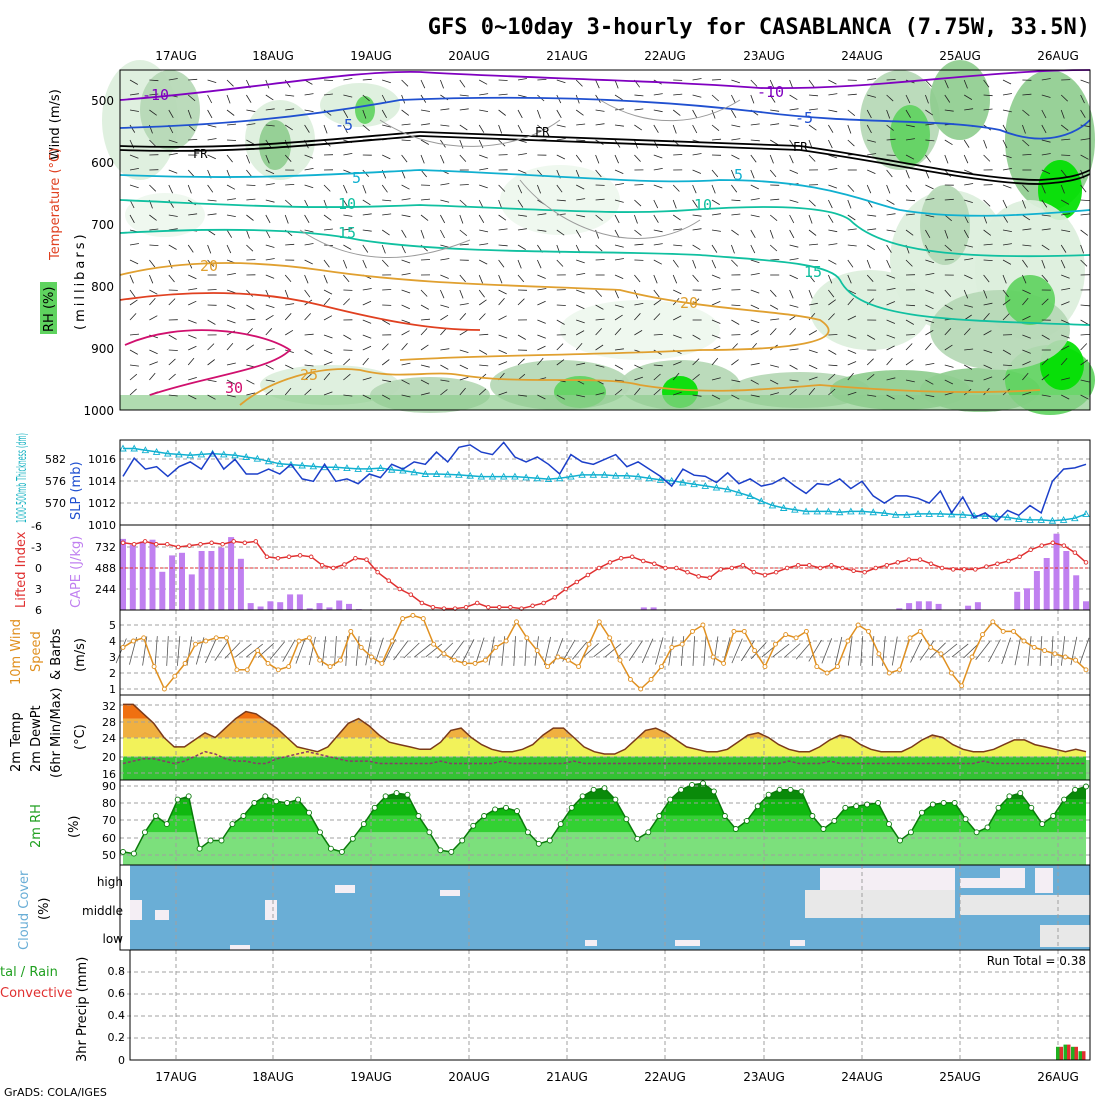  I want to click on precip-bar-convective, so click(1069, 1052).